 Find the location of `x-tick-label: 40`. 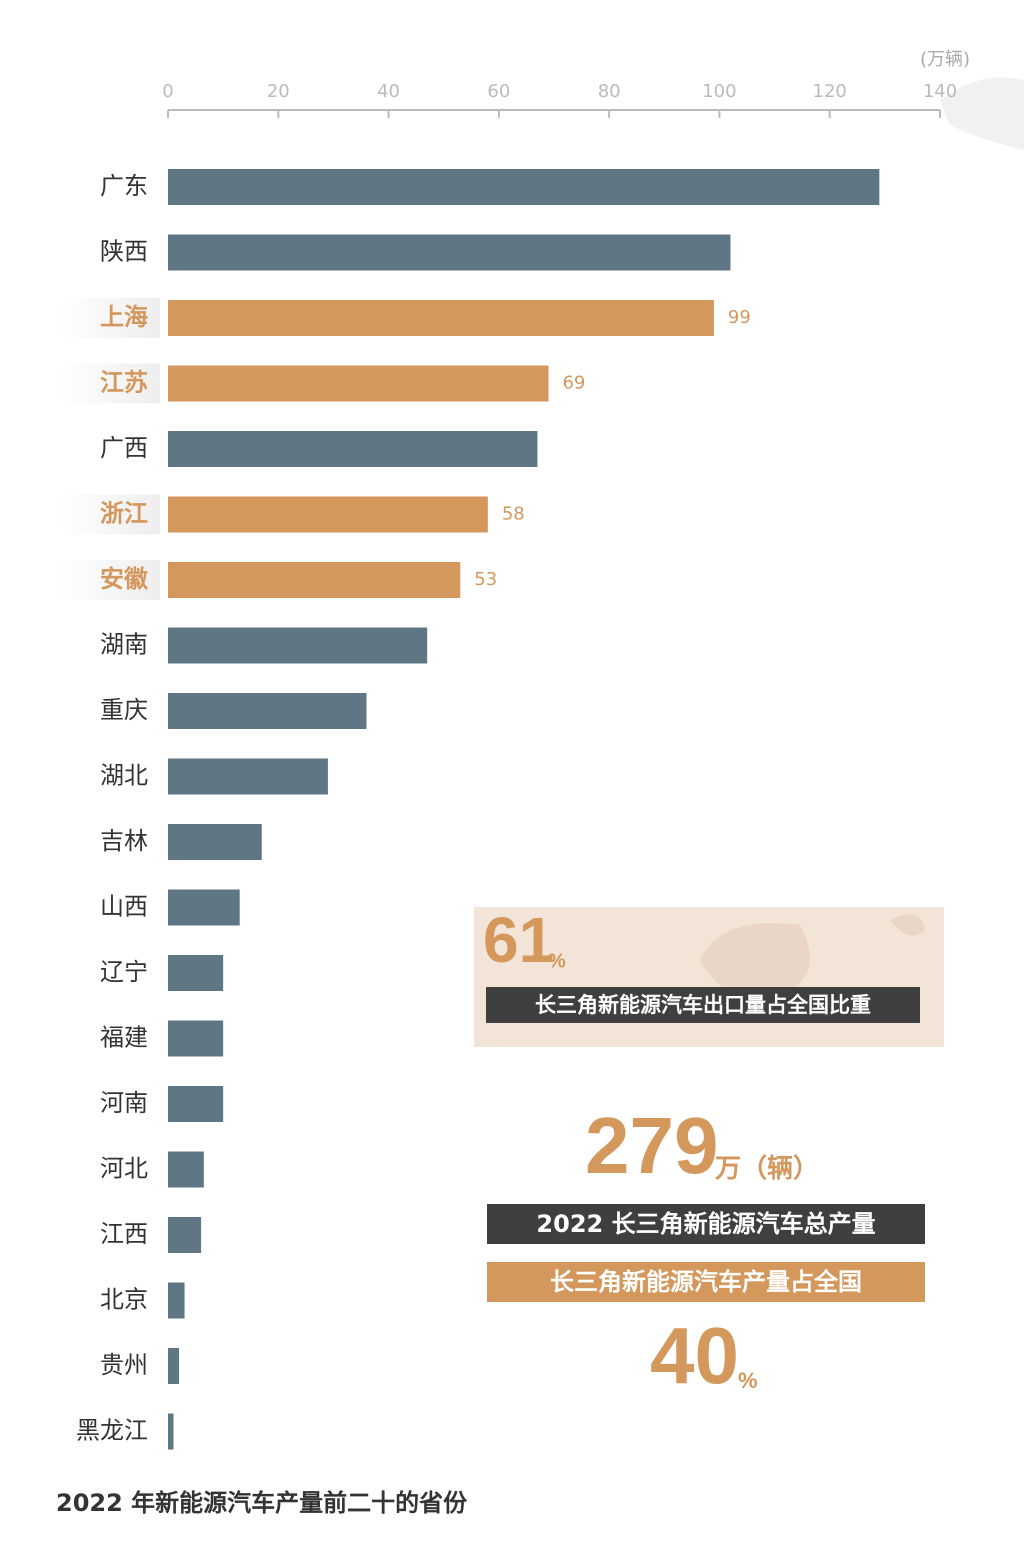

x-tick-label: 40 is located at coordinates (388, 91).